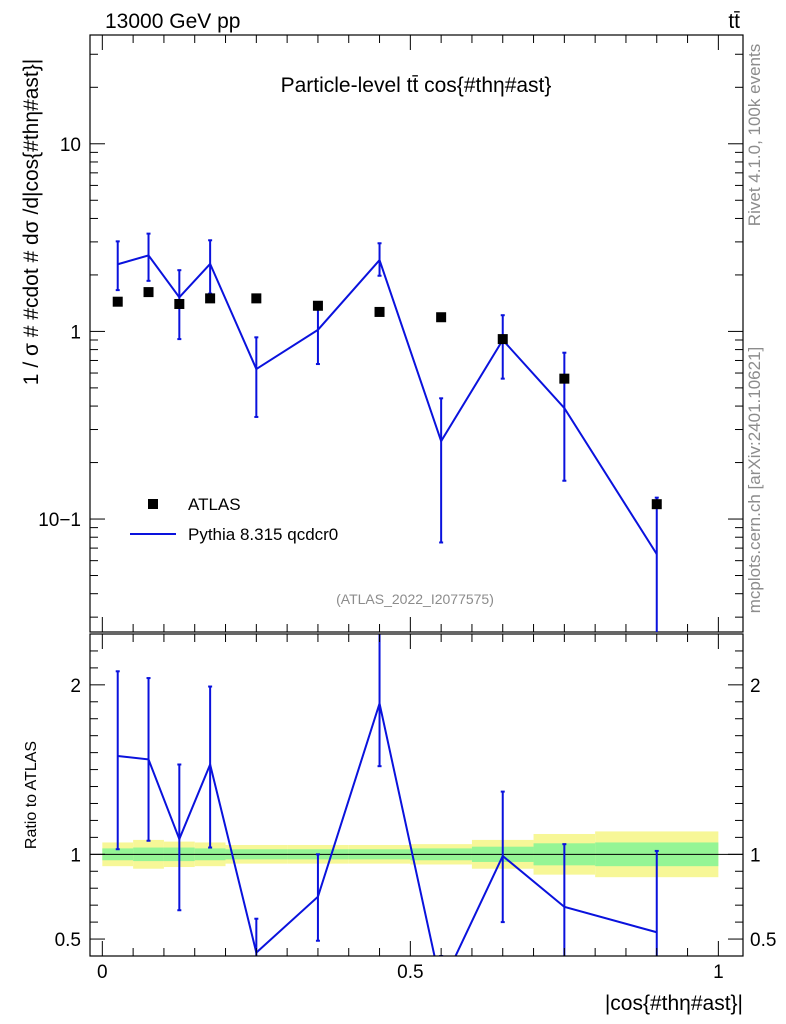  Describe the element at coordinates (59, 333) in the screenshot. I see `main-y-tick-labels: 10−1 1 10` at that location.